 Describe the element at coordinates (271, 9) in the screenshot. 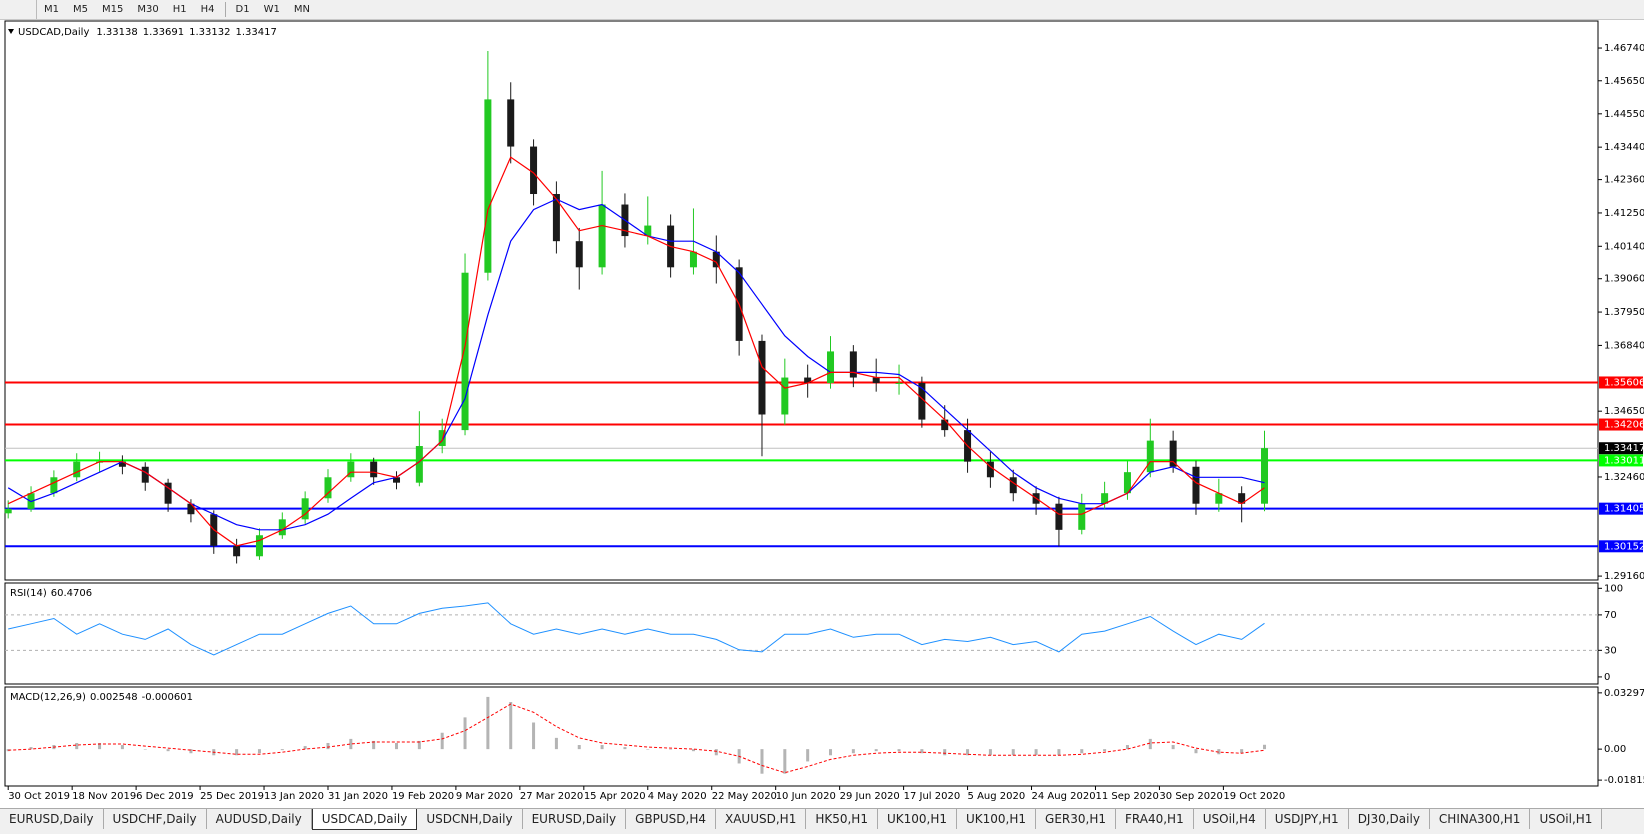

I see `timeframe-button: W1` at that location.